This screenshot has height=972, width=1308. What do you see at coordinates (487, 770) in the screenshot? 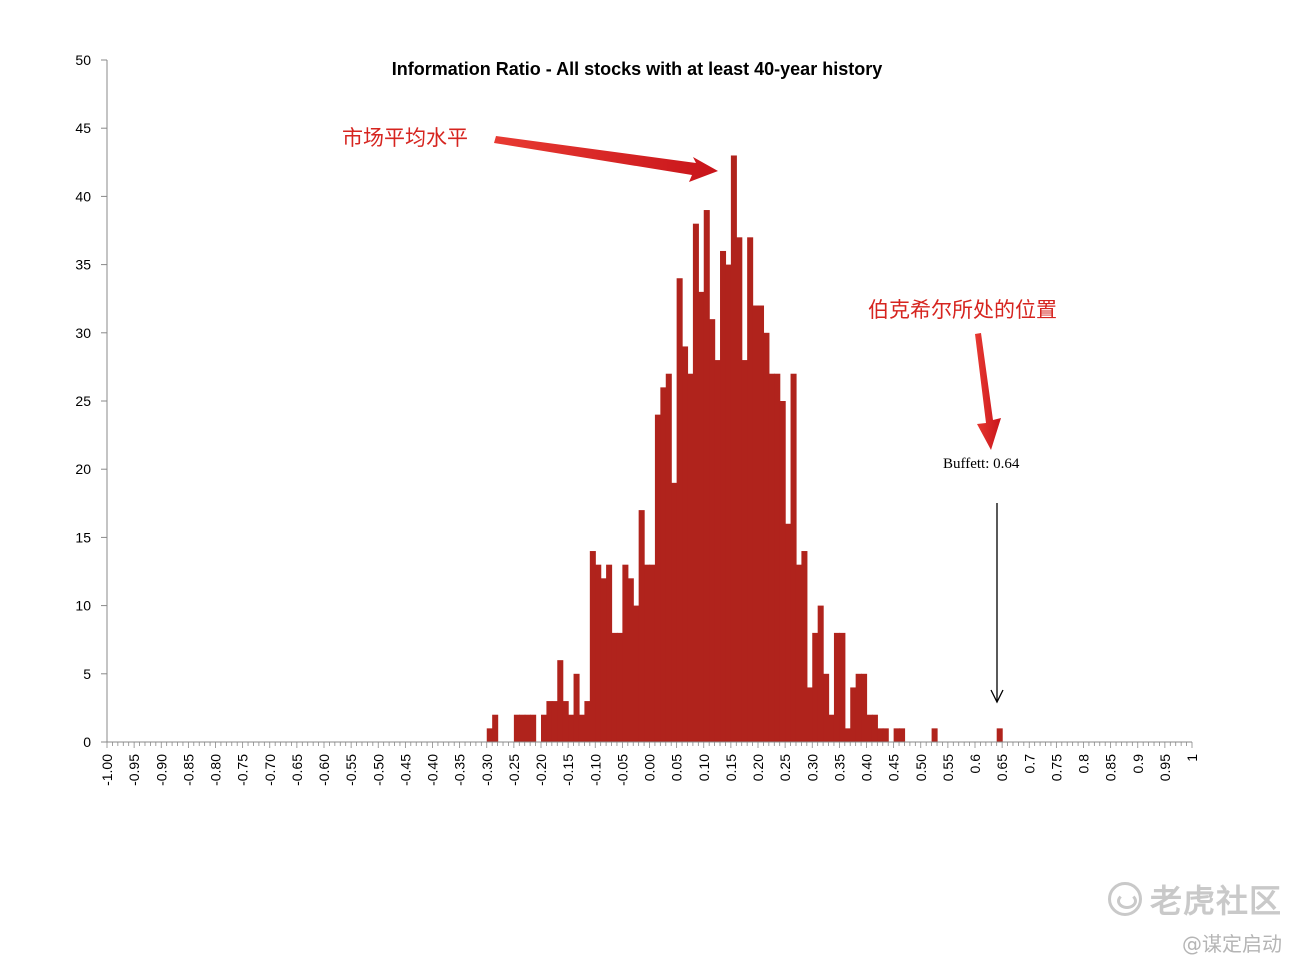
I see `x-tick-label: -0.30` at bounding box center [487, 770].